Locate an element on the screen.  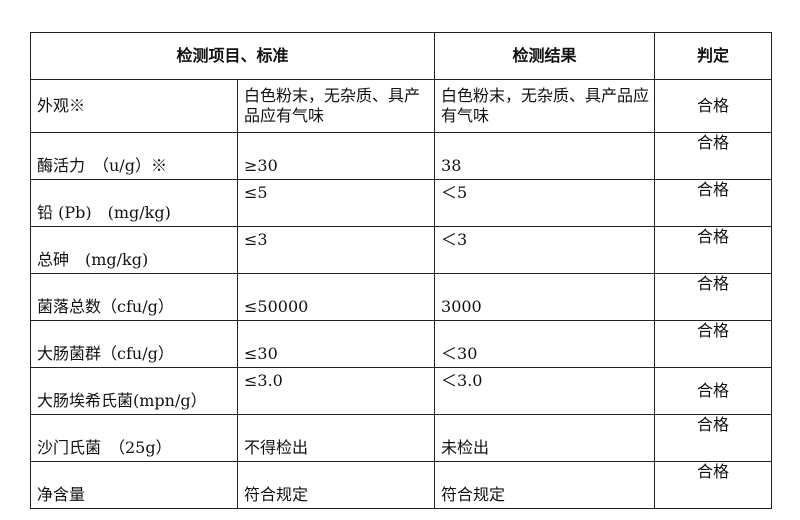
result-cell: 符合规定 is located at coordinates (545, 485).